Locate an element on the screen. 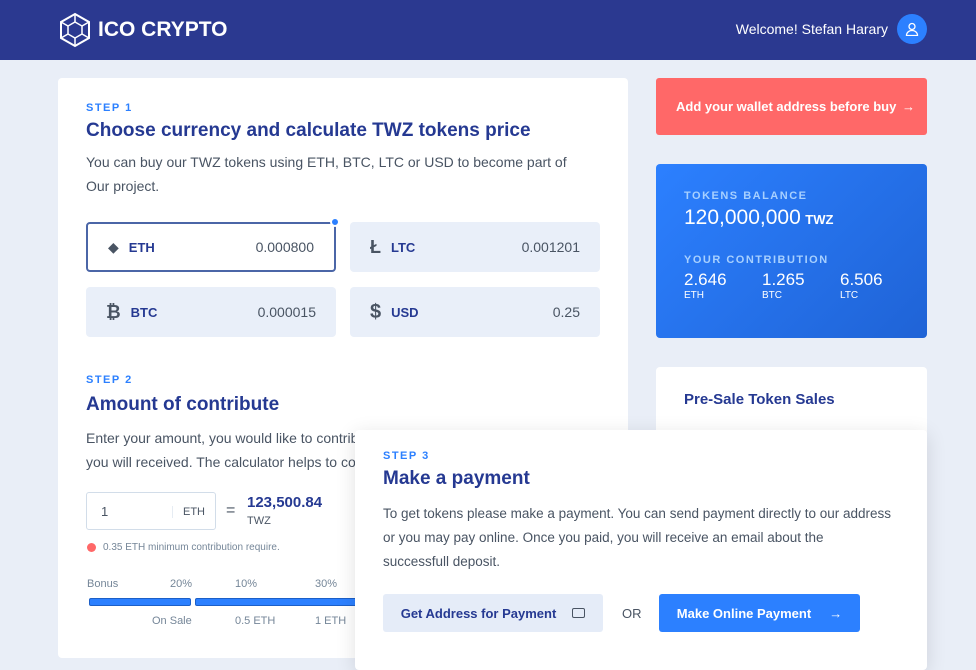  bonus-20: 20% is located at coordinates (181, 584).